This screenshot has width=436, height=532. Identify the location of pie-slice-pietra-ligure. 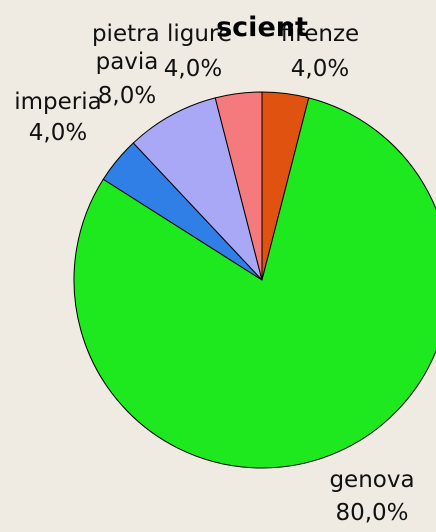
(238, 186).